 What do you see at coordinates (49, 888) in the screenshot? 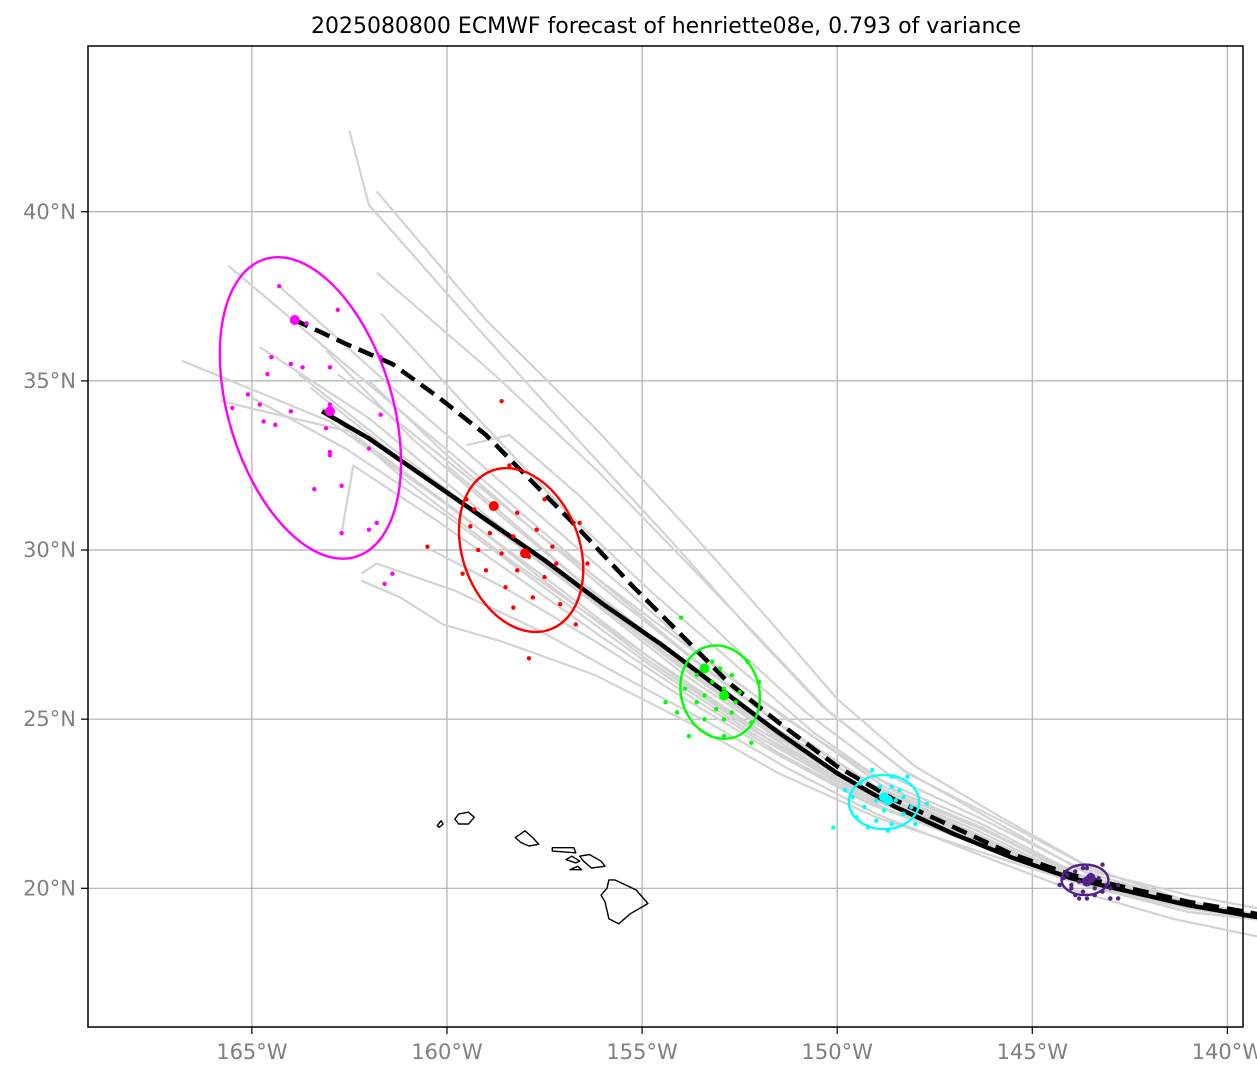
I see `y-tick-label: 20°N` at bounding box center [49, 888].